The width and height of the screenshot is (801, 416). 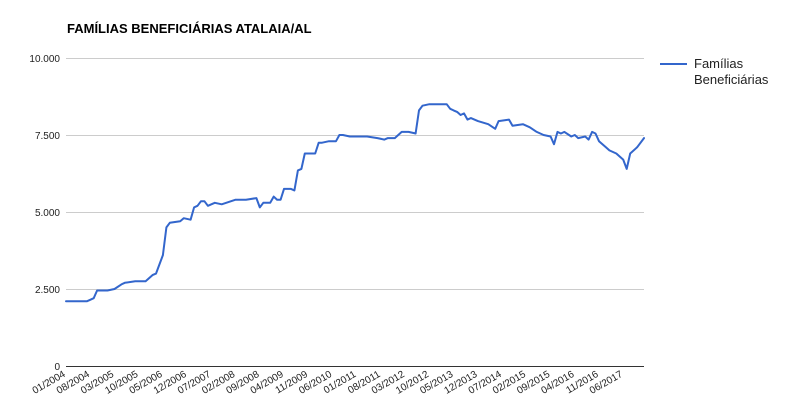 What do you see at coordinates (189, 28) in the screenshot?
I see `chart-title: FAMÍLIAS BENEFICIÁRIAS ATALAIA/AL` at bounding box center [189, 28].